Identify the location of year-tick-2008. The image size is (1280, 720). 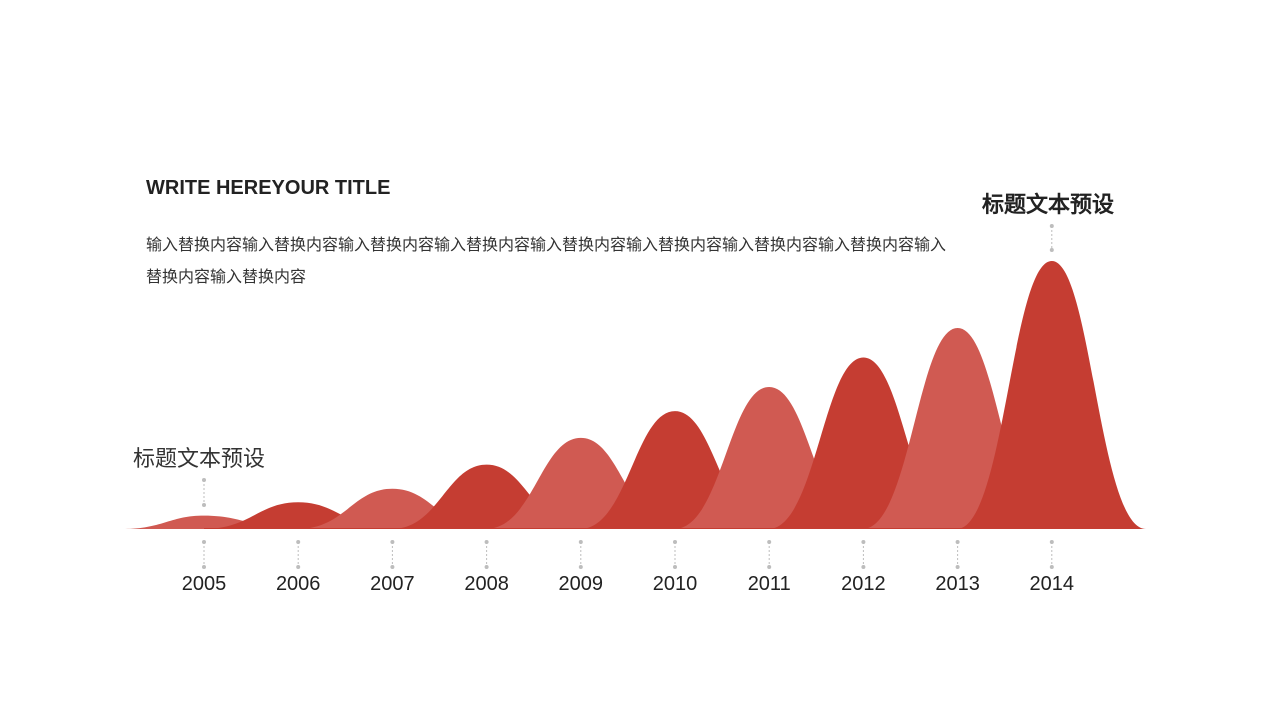
(486, 554).